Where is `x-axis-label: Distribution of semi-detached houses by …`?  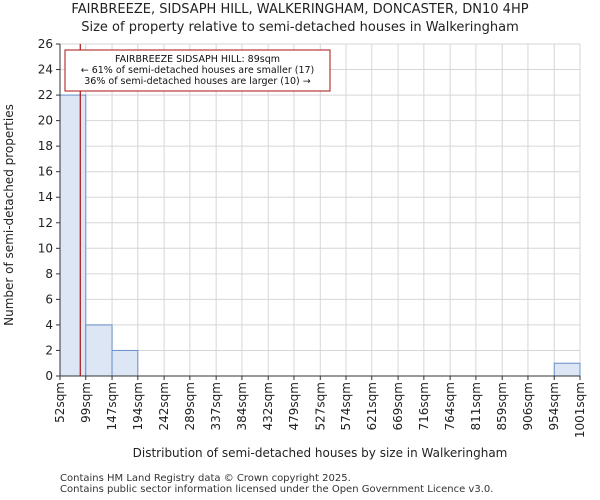
x-axis-label: Distribution of semi-detached houses by … is located at coordinates (320, 453).